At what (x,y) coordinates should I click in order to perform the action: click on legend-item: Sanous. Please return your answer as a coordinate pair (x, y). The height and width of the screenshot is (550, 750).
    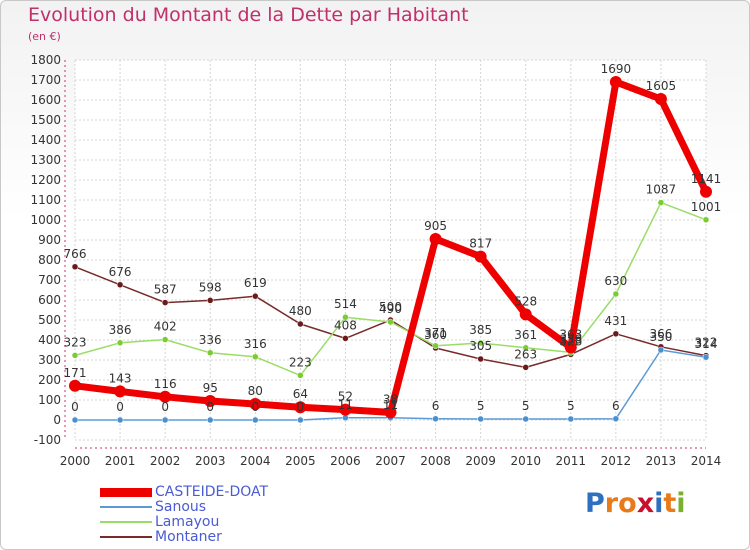
    Looking at the image, I should click on (220, 507).